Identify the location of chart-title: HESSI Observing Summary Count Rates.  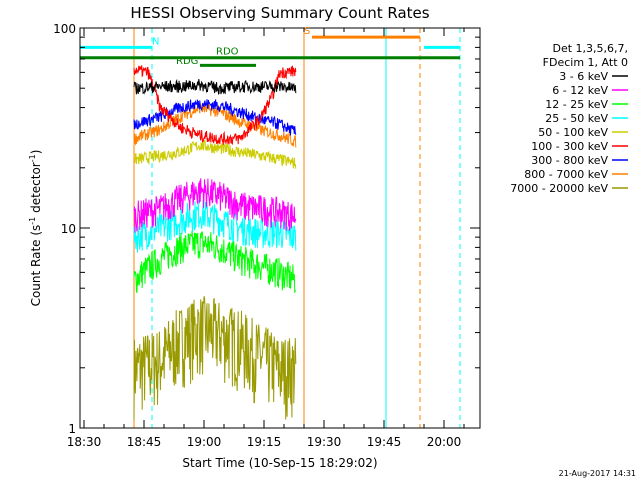
(279, 13).